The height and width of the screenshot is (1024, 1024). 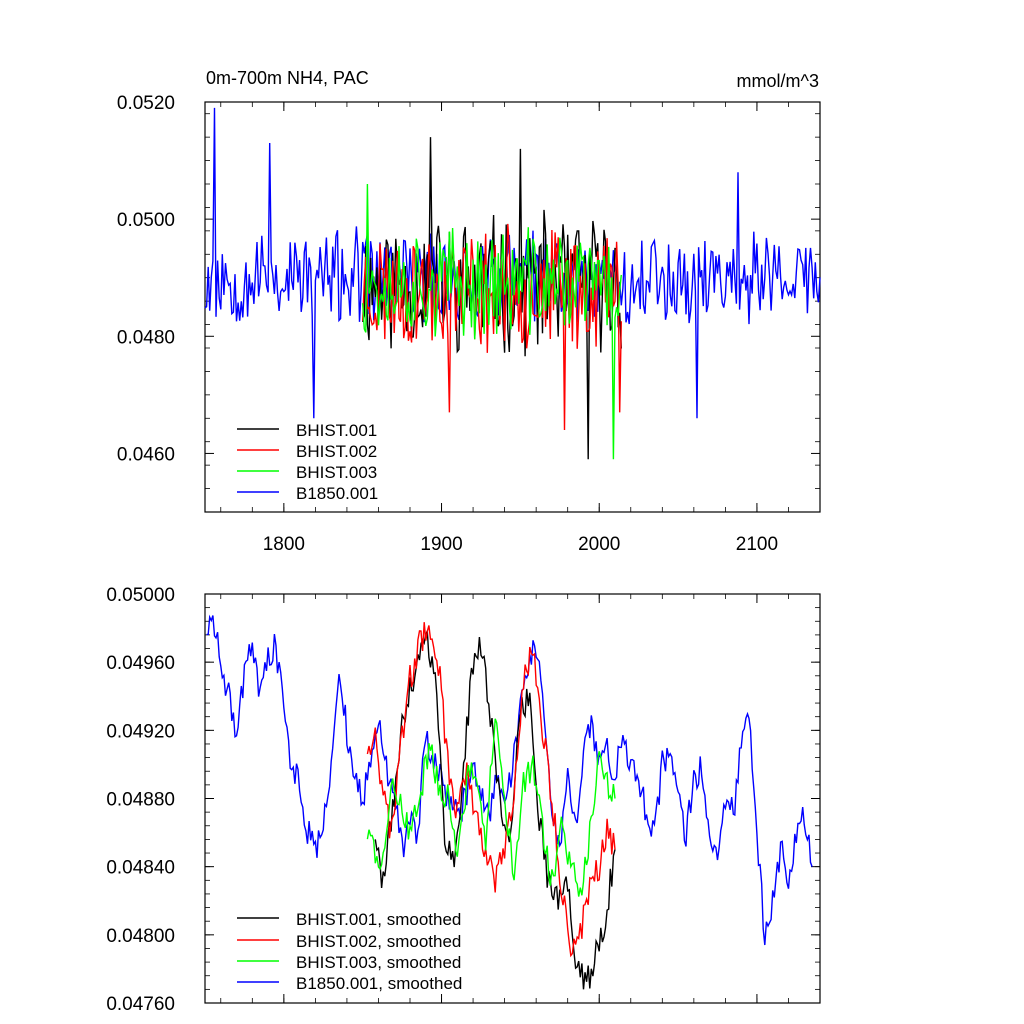 I want to click on series-line-bhist-003-smoothed, so click(x=491, y=807).